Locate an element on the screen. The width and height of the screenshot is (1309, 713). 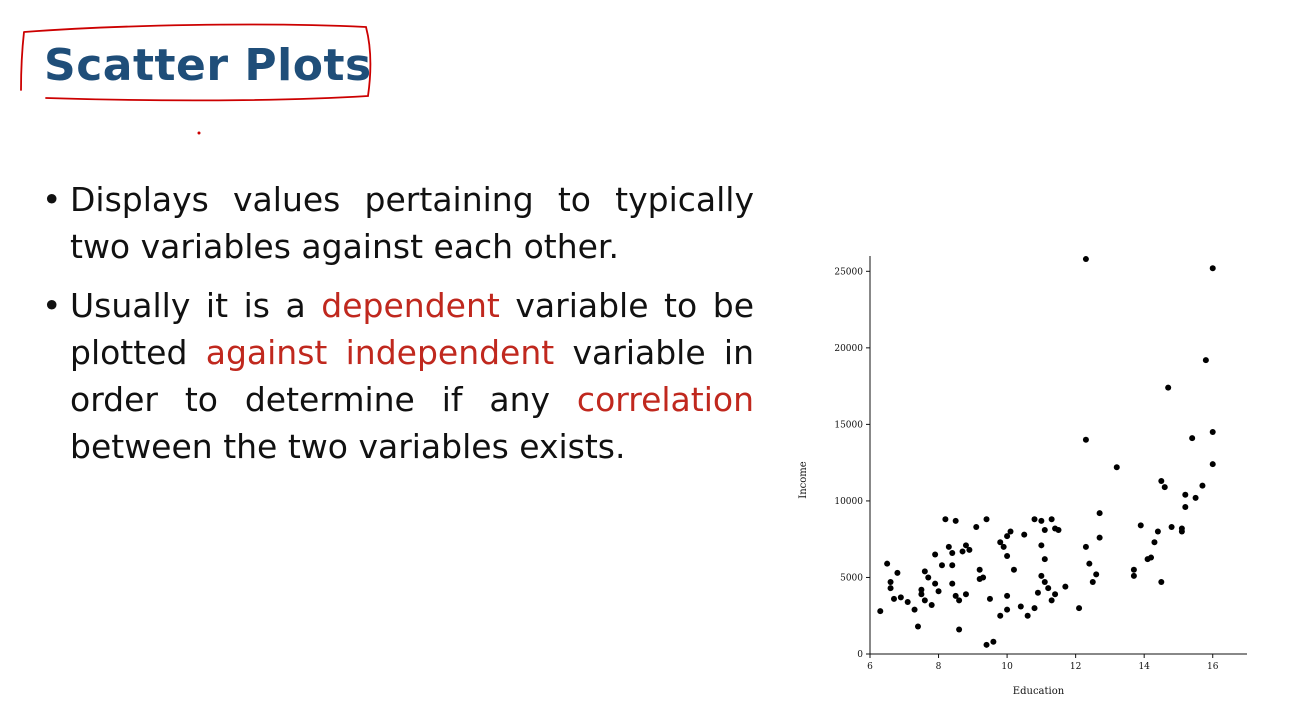
x-tick-label: 12 is located at coordinates (1075, 667).